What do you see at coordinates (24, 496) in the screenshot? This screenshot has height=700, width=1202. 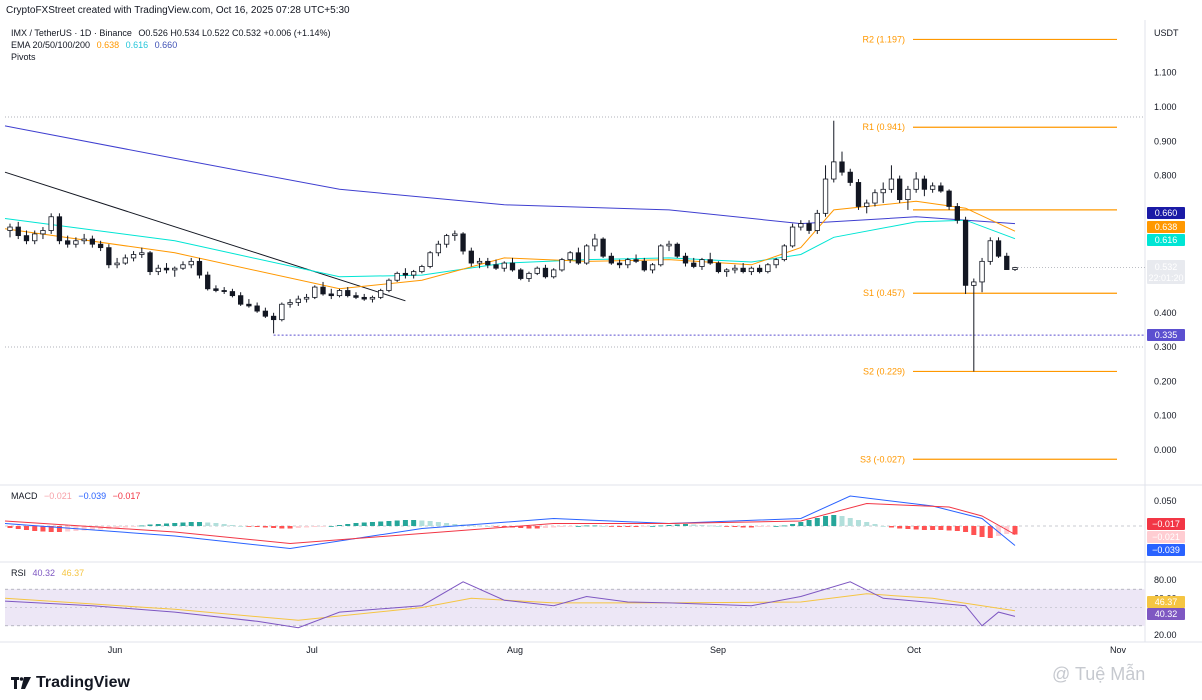 I see `macd-label: MACD` at bounding box center [24, 496].